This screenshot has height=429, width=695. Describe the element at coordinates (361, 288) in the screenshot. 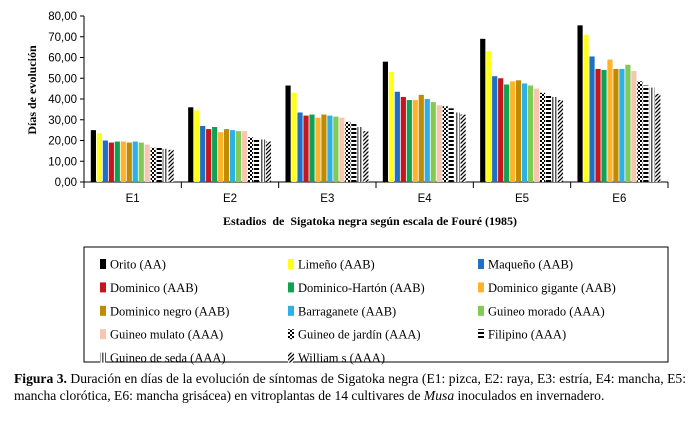

I see `legend-label: Dominico-Hartón (AAB)` at that location.